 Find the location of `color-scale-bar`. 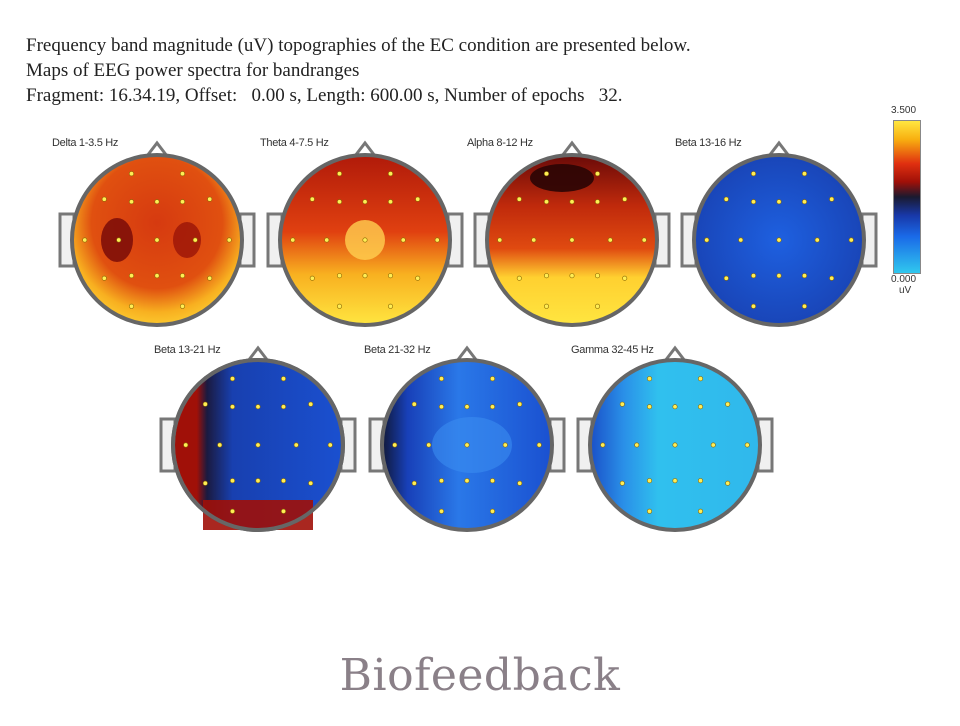

color-scale-bar is located at coordinates (907, 197).